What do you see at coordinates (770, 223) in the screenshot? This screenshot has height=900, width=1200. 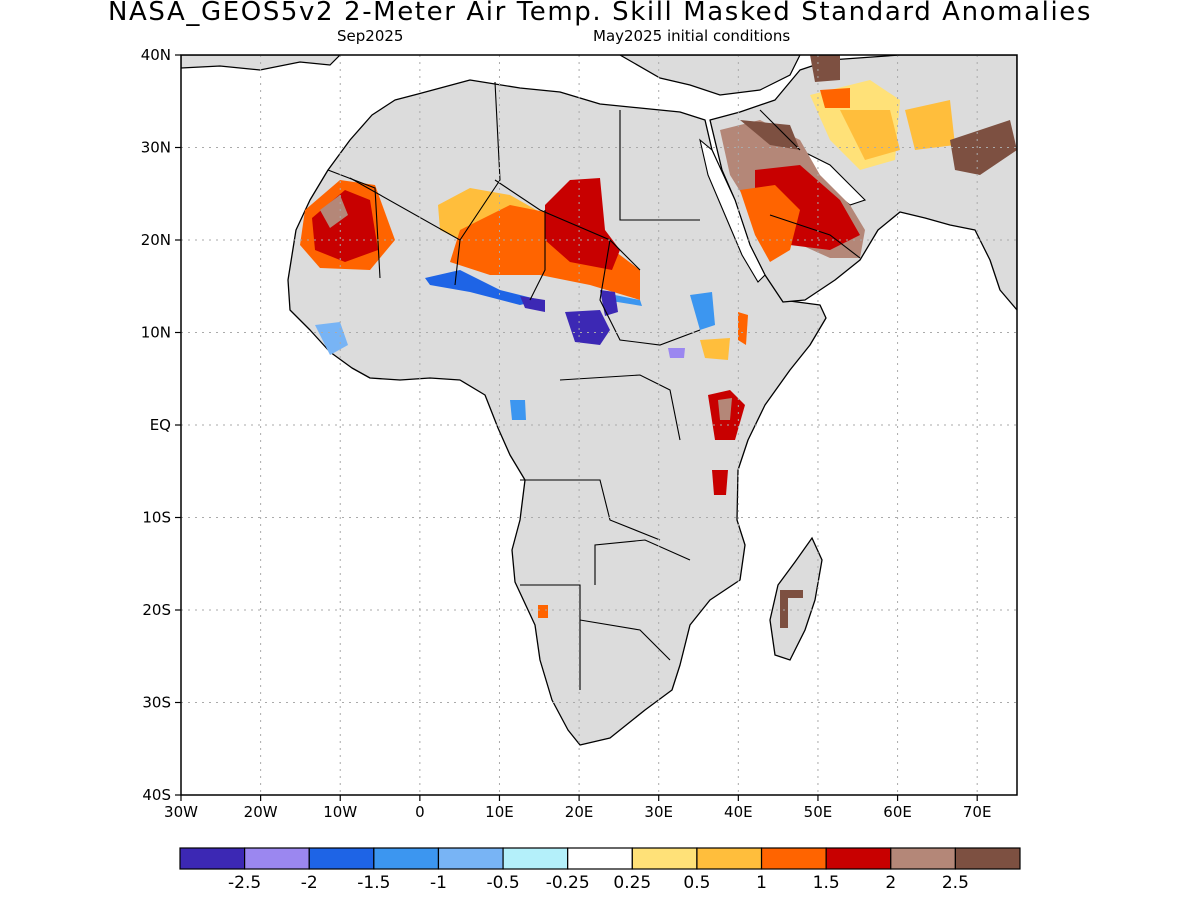 I see `anomaly-patch-arabia-orange` at bounding box center [770, 223].